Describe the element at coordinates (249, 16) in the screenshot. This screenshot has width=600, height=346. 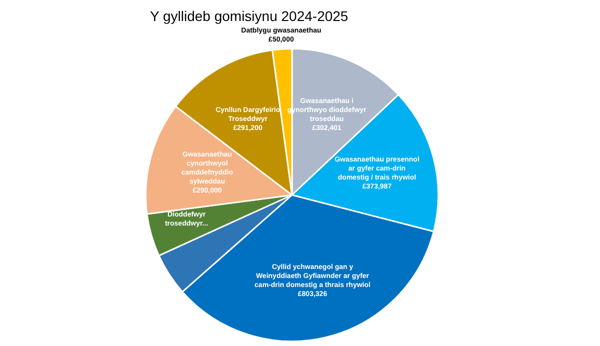
I see `chart-title: Y gyllideb gomisiynu 2024-2025` at that location.